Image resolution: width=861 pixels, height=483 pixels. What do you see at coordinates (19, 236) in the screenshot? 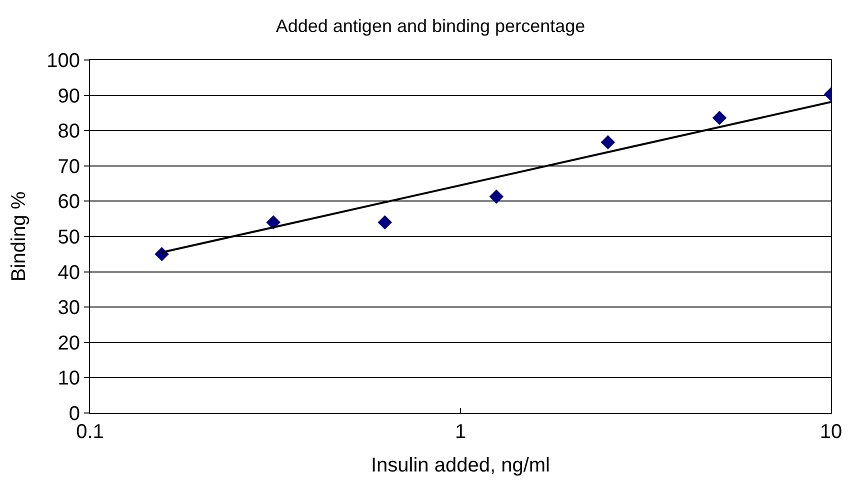
I see `y-axis-title: Binding %` at bounding box center [19, 236].